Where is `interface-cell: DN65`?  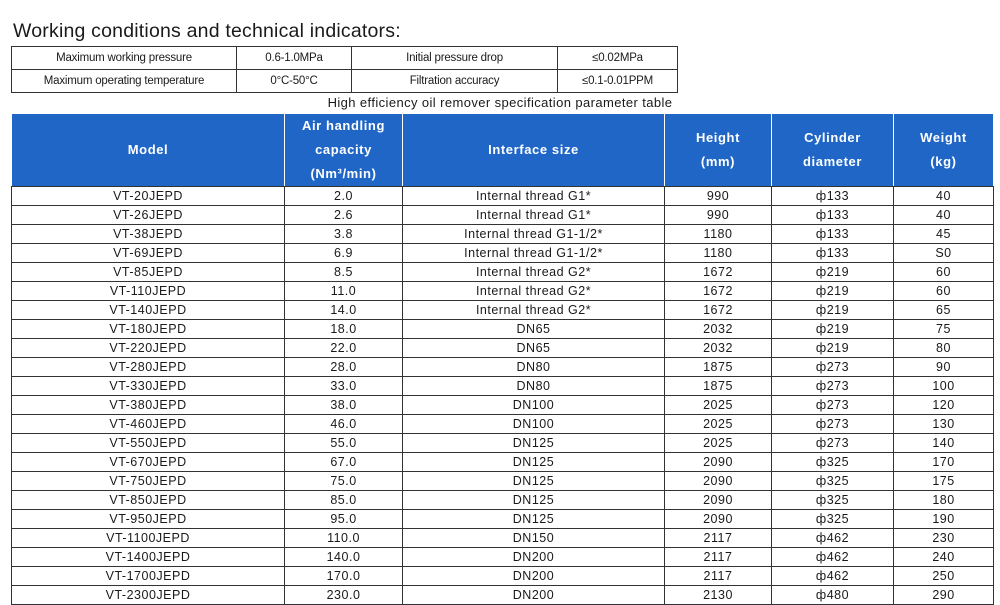
interface-cell: DN65 is located at coordinates (533, 348).